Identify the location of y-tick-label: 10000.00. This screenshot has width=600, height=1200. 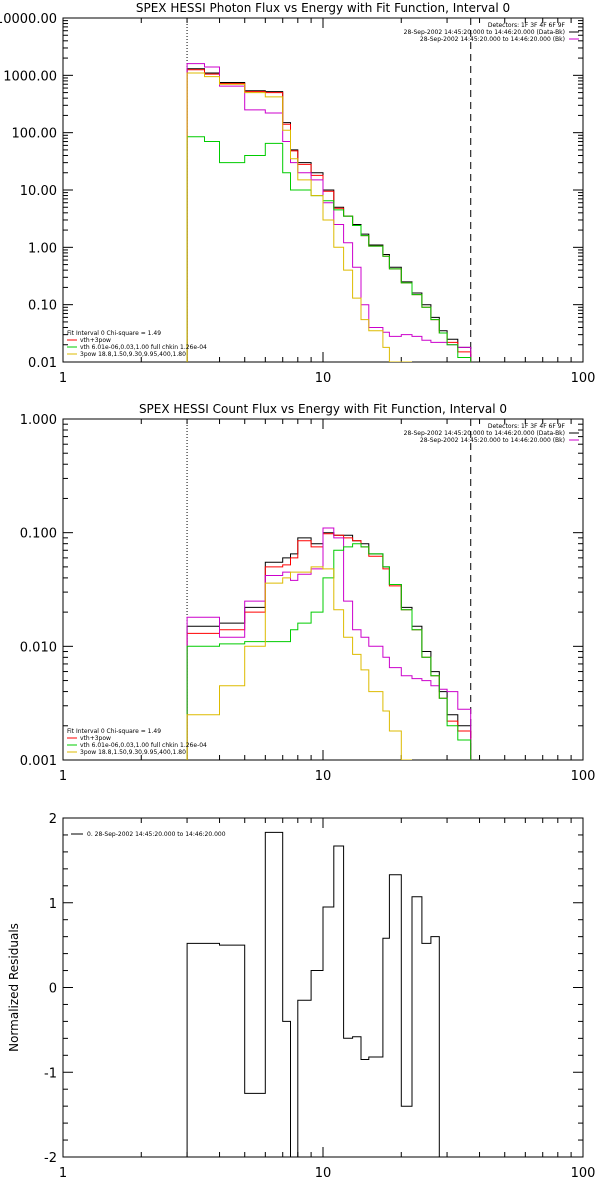
(28, 19).